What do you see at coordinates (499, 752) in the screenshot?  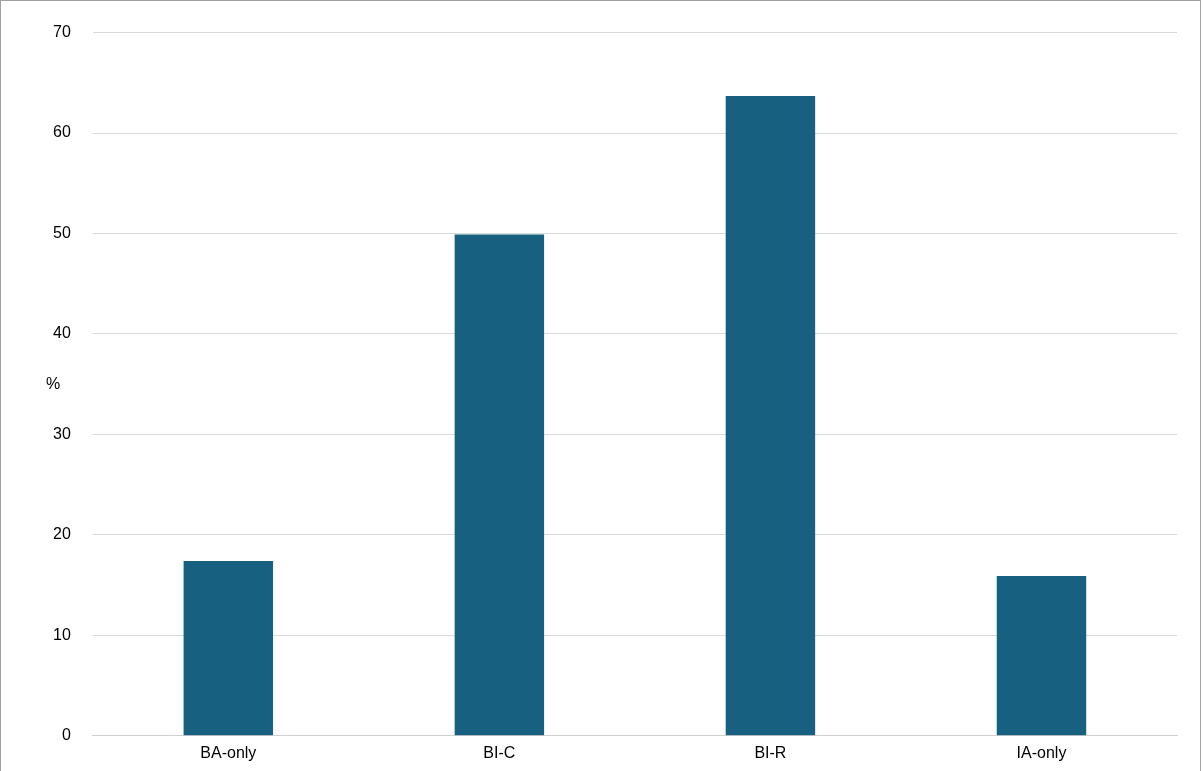 I see `x-tick-label: BI-C` at bounding box center [499, 752].